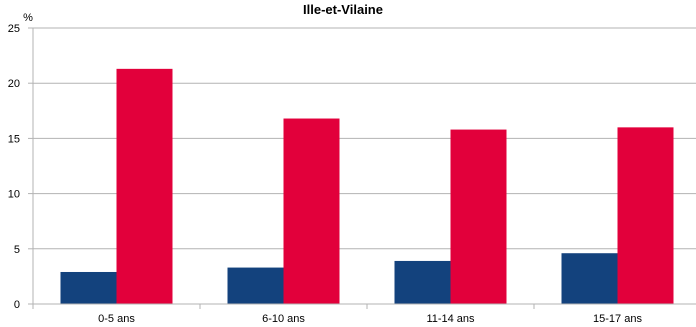 This screenshot has width=696, height=327. I want to click on y-axis-unit-label: %, so click(28, 18).